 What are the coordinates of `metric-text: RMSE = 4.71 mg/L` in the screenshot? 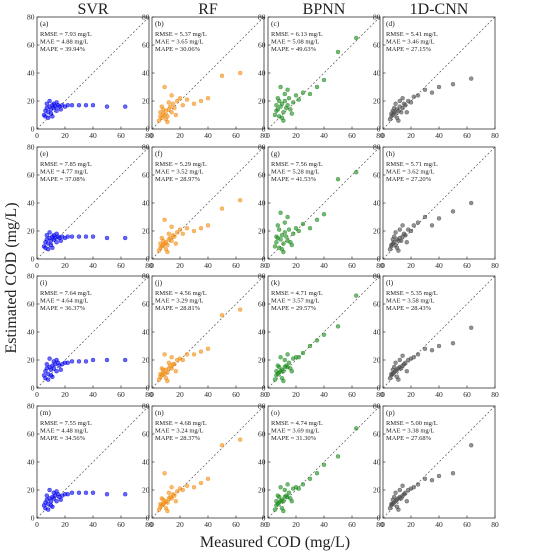 It's located at (297, 293).